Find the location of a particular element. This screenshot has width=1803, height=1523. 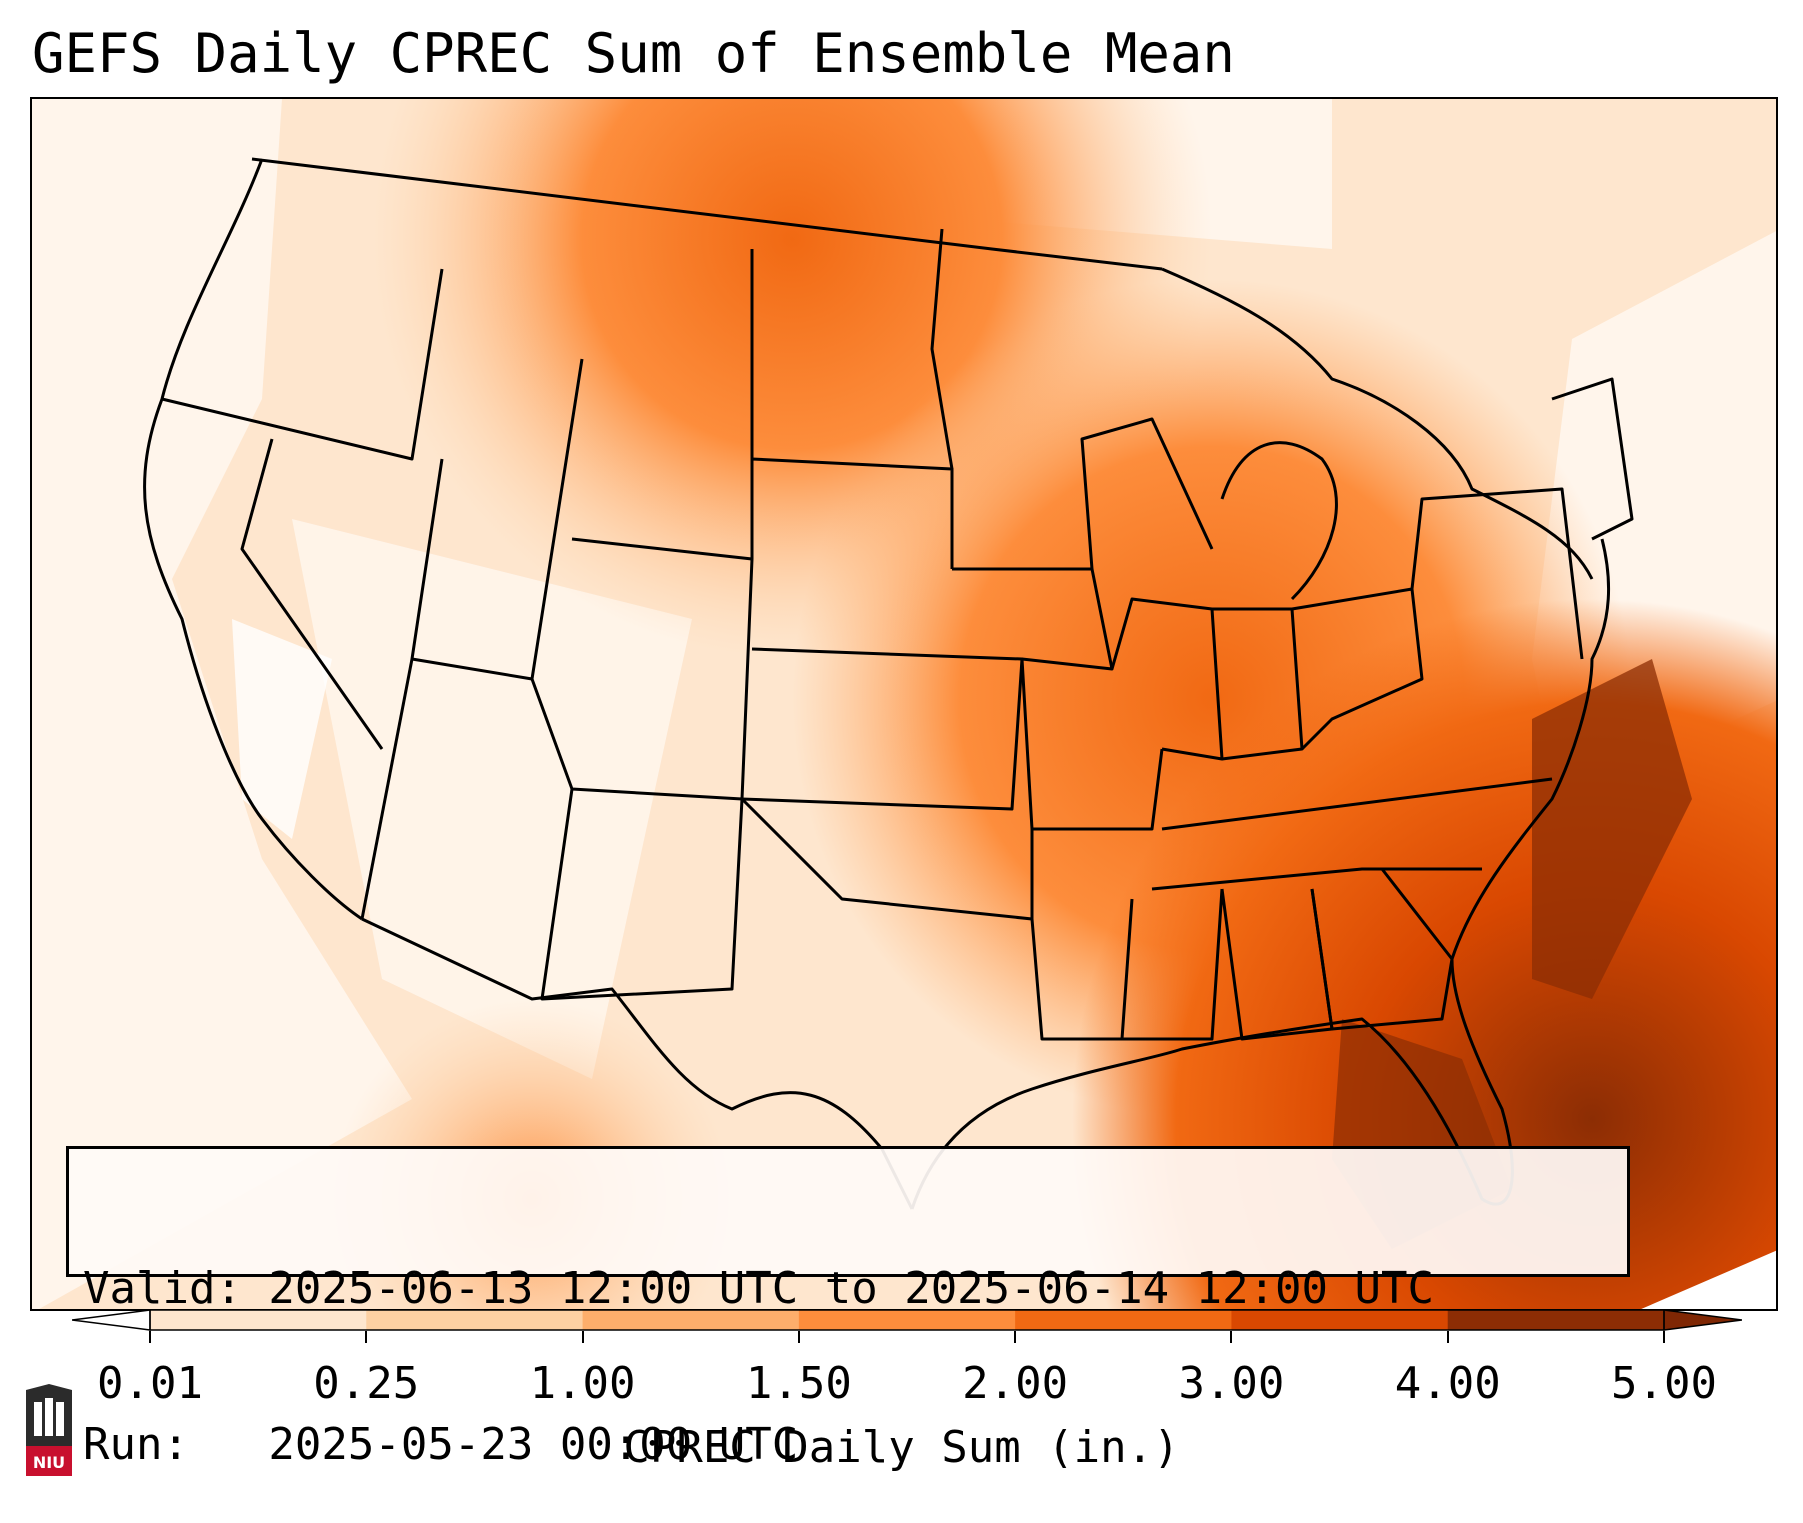

missouri-border is located at coordinates (1092, 744).